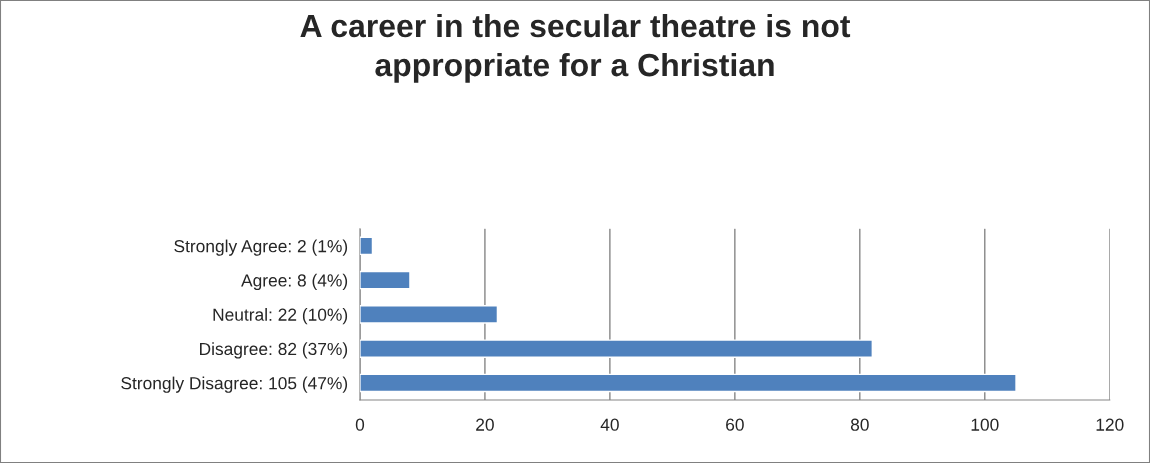 The height and width of the screenshot is (463, 1150). What do you see at coordinates (575, 48) in the screenshot?
I see `chart-title: A career in the secular theatre is not appropriate for a Christian` at bounding box center [575, 48].